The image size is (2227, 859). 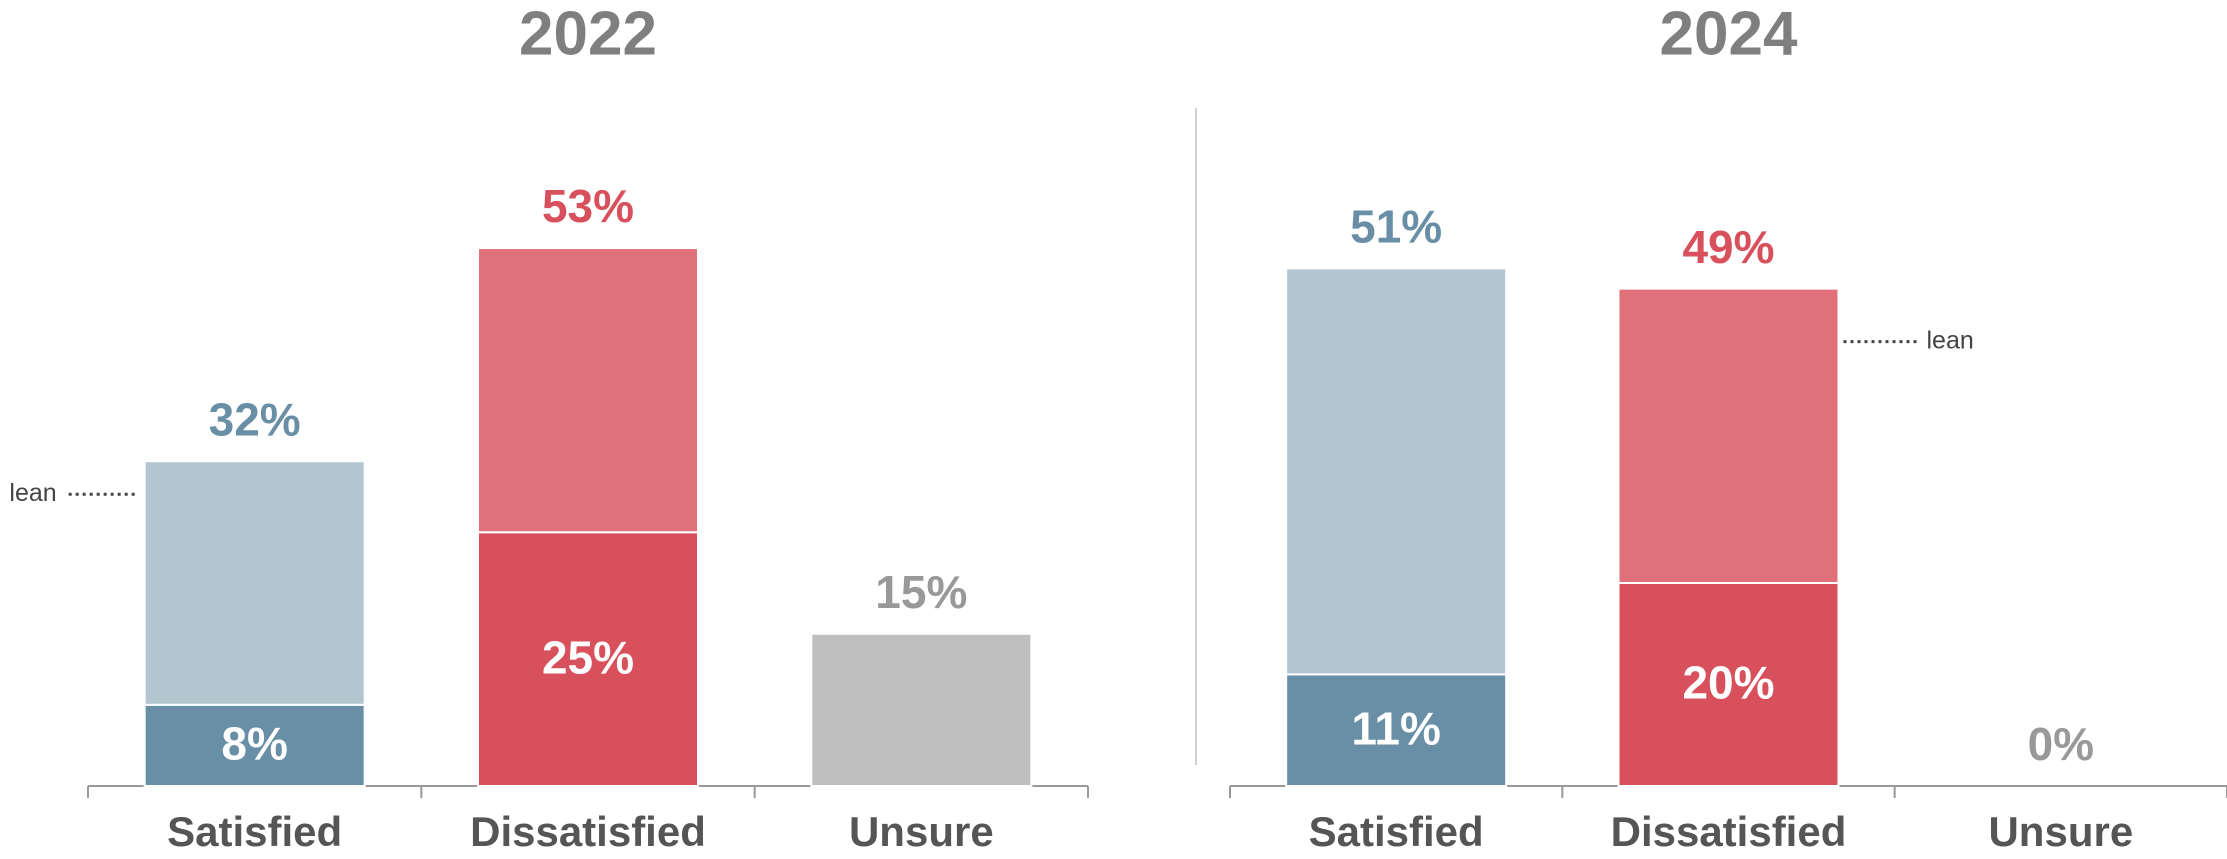 What do you see at coordinates (1729, 34) in the screenshot?
I see `chart-title: 2024` at bounding box center [1729, 34].